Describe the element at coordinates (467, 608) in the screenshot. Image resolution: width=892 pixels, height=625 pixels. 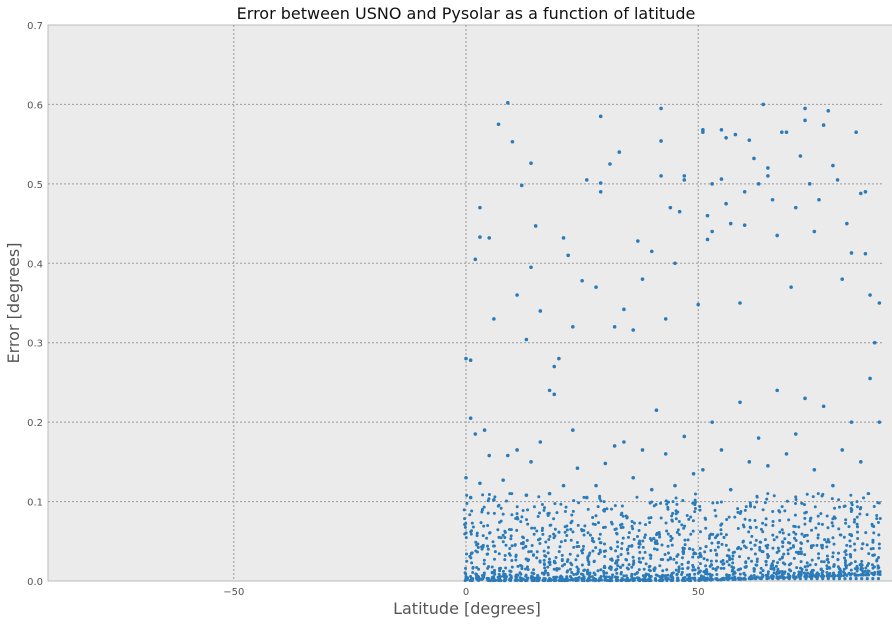
I see `x-axis-label: Latitude [degrees]` at that location.